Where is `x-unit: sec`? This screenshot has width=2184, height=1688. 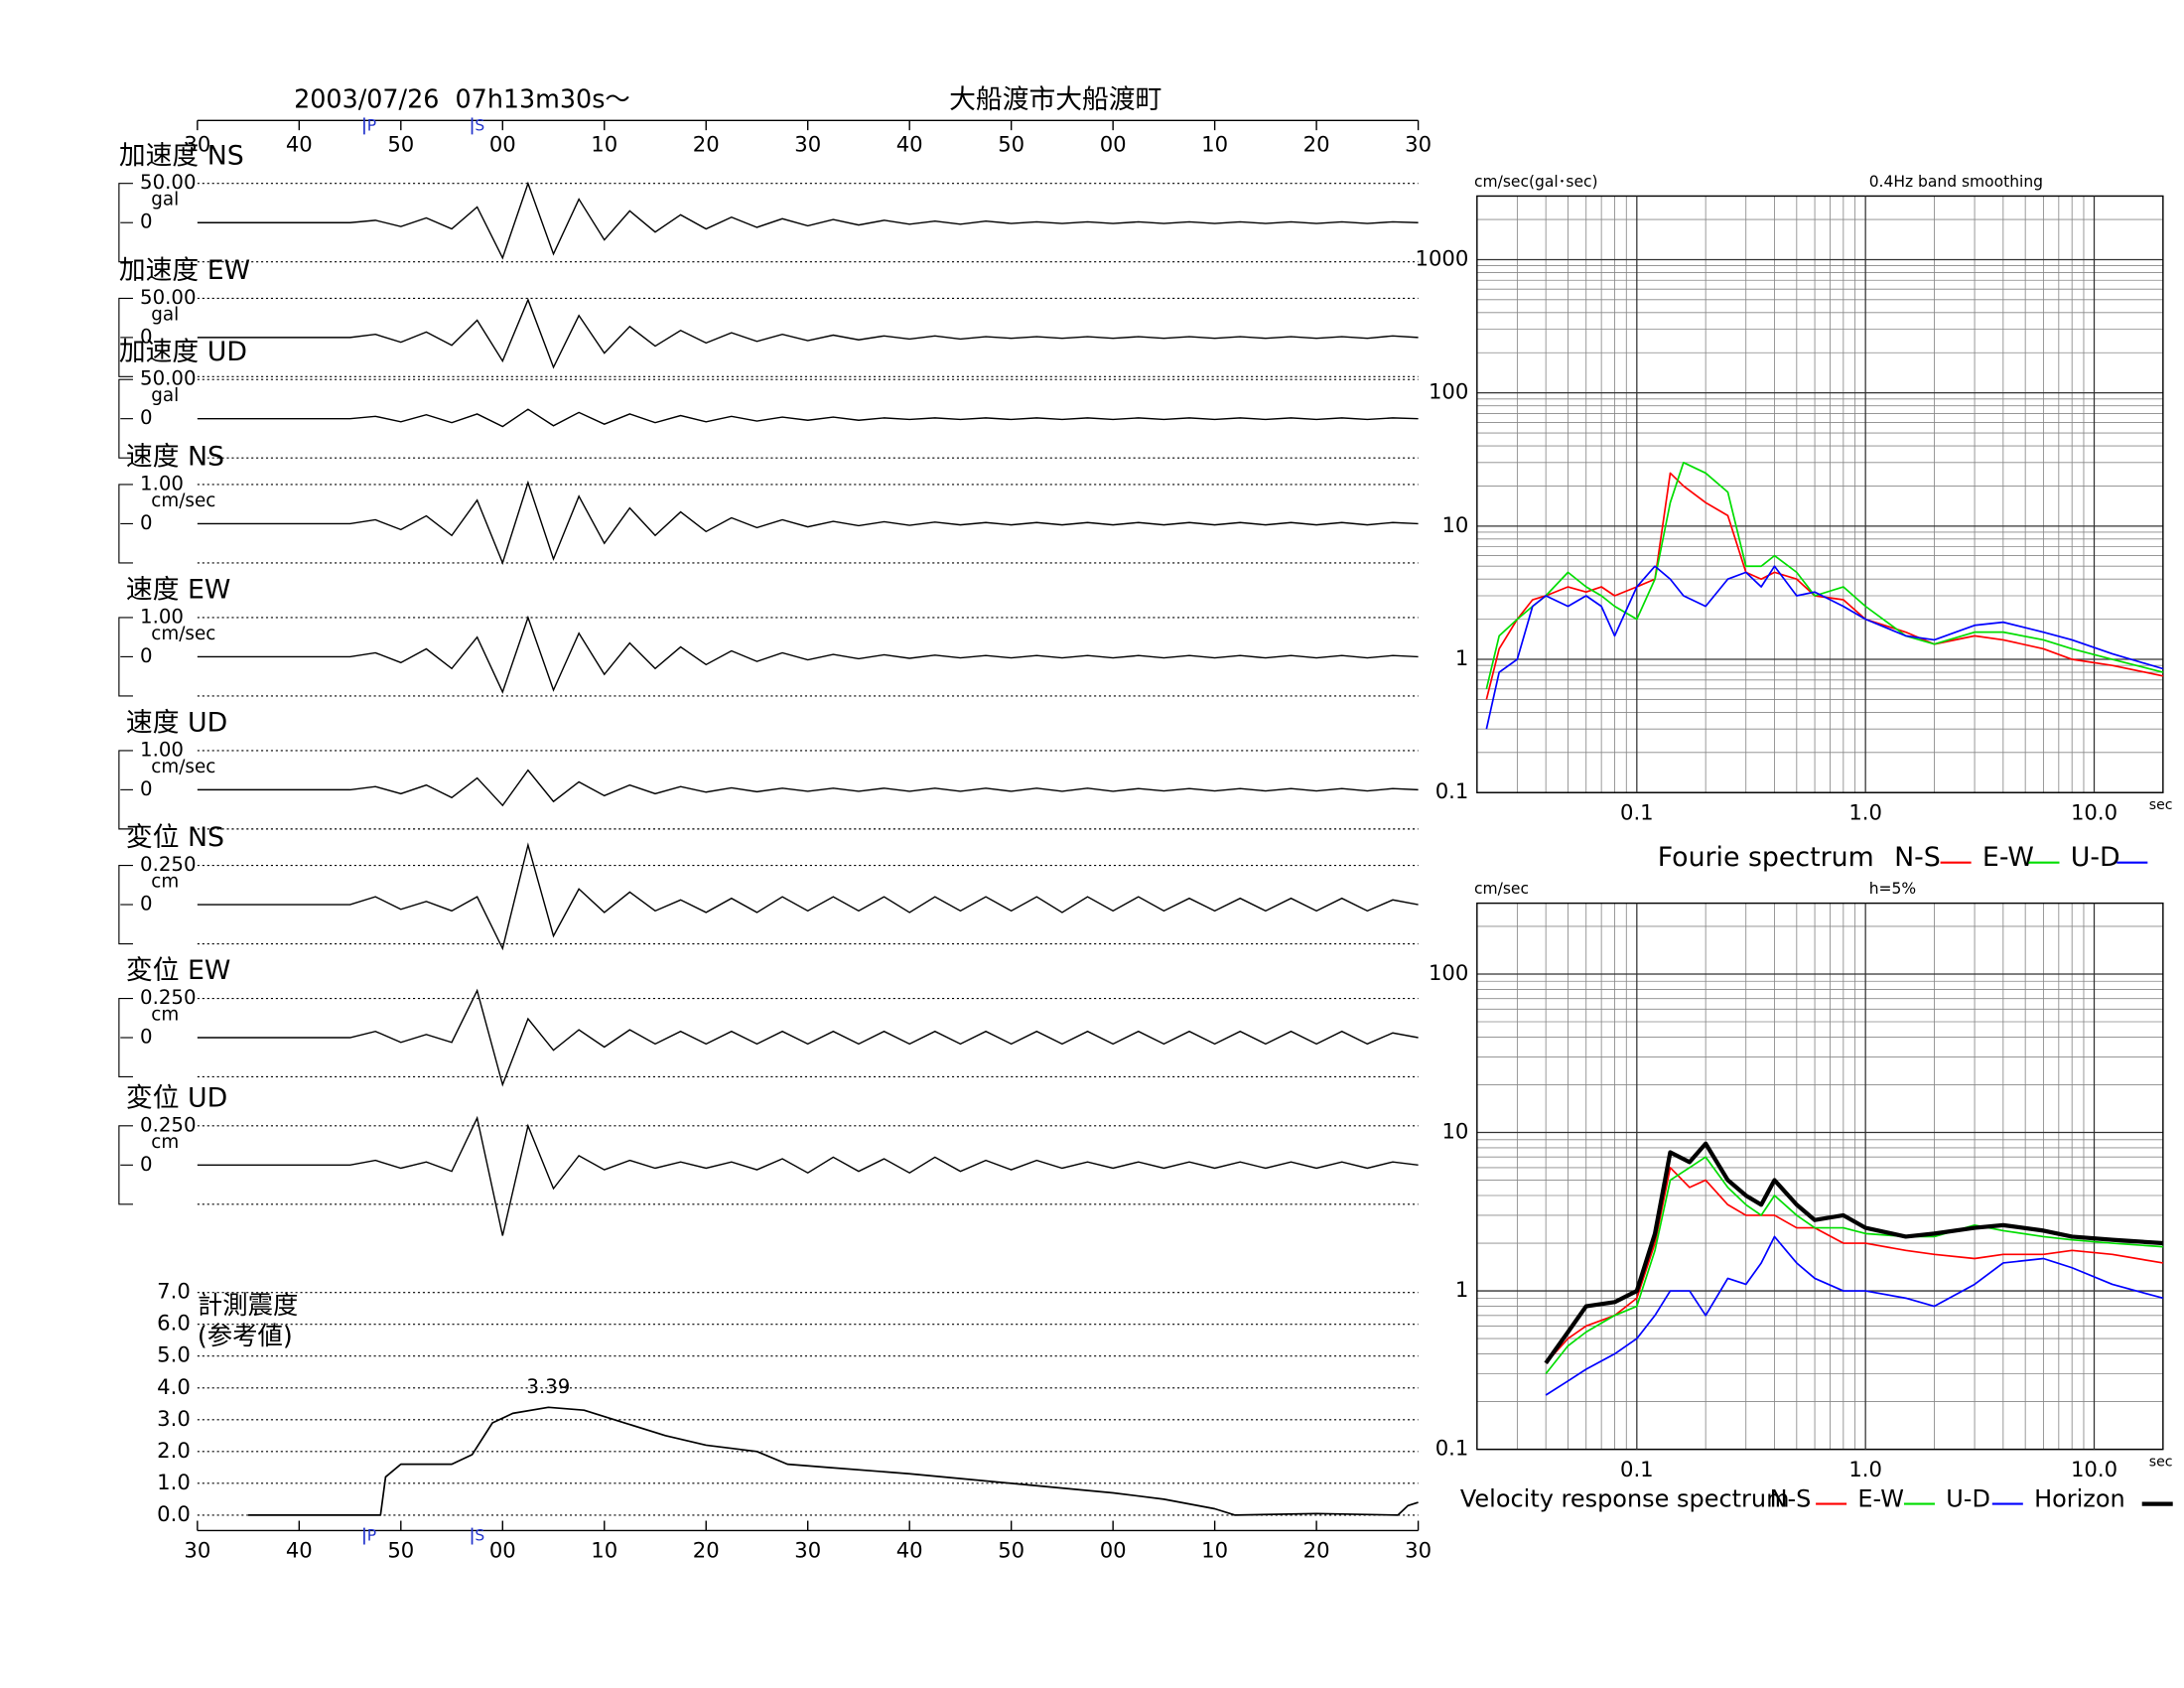
x-unit: sec is located at coordinates (2161, 1462).